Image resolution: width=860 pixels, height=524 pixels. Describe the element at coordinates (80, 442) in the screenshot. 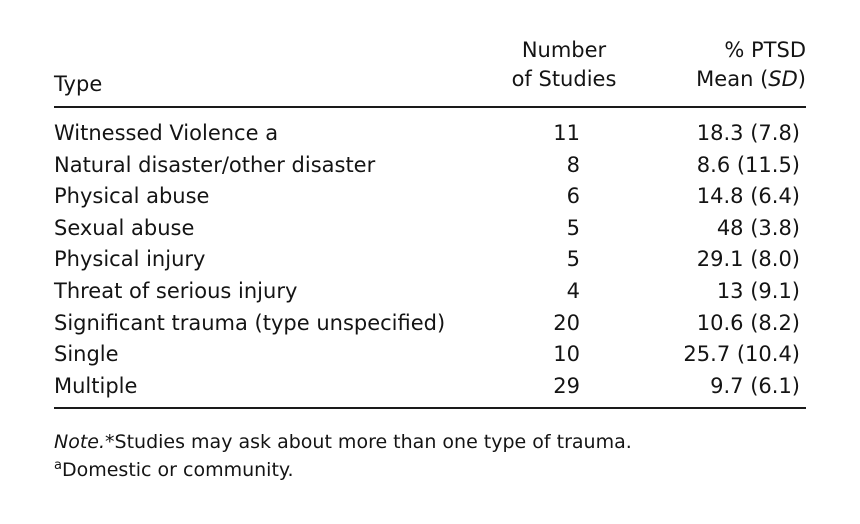

I see `note-label: Note.` at that location.